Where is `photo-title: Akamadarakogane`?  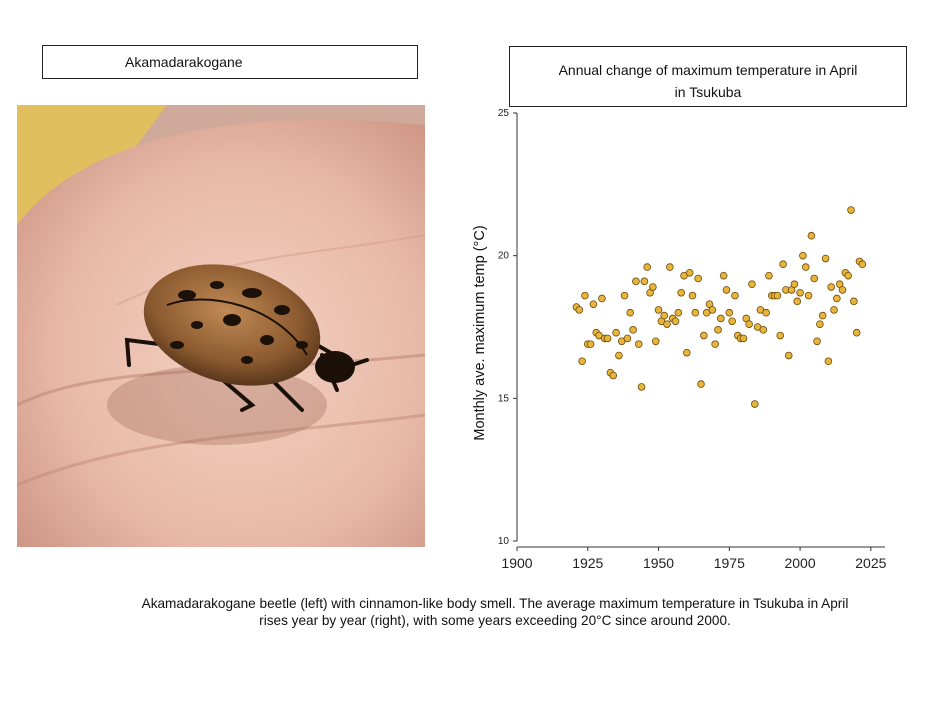
photo-title: Akamadarakogane is located at coordinates (230, 62).